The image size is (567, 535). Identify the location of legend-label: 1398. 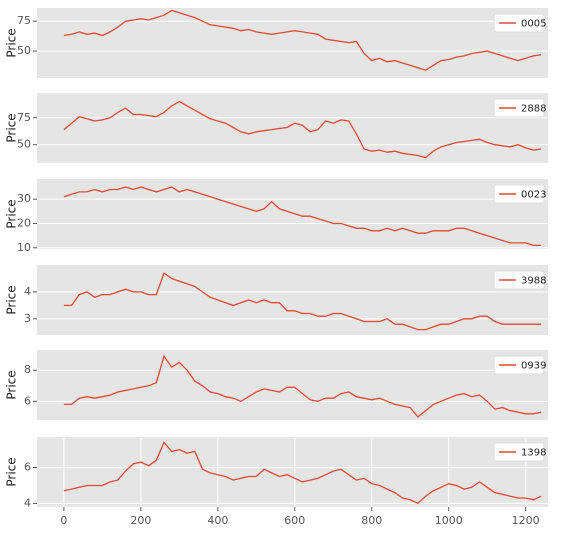
(533, 453).